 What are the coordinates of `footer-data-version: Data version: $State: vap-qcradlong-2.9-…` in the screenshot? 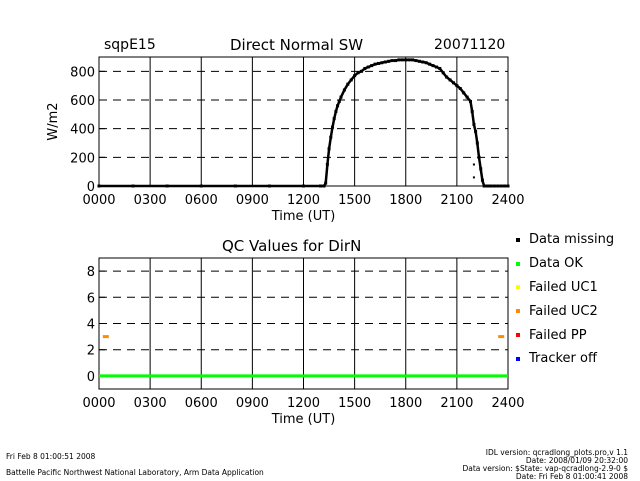 It's located at (545, 468).